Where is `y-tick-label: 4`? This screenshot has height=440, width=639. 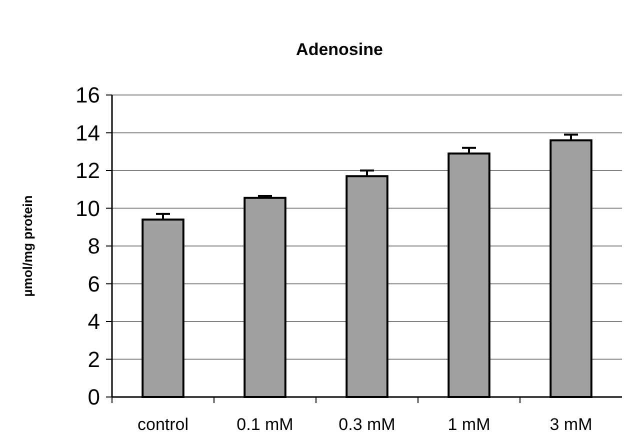
y-tick-label: 4 is located at coordinates (94, 321).